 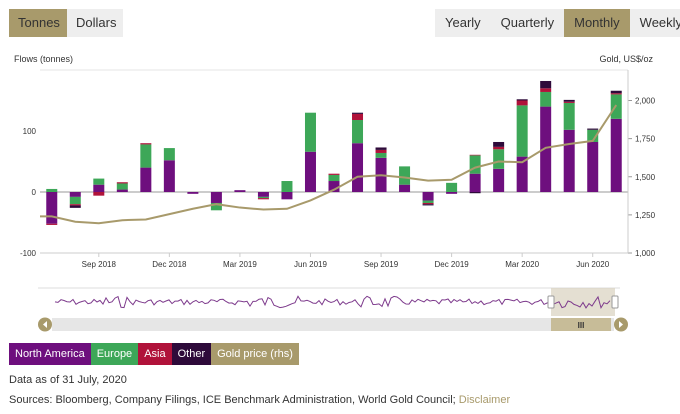 What do you see at coordinates (191, 354) in the screenshot?
I see `legend-item-other: Other` at bounding box center [191, 354].